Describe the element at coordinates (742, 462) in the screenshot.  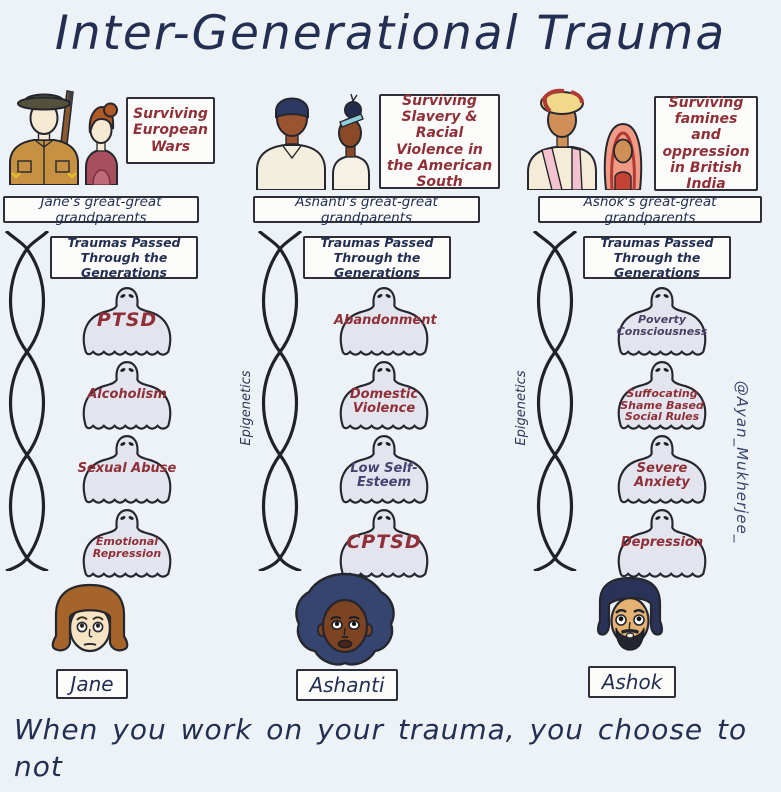
I see `artist-watermark: @Ayan_Mukherjee_` at that location.